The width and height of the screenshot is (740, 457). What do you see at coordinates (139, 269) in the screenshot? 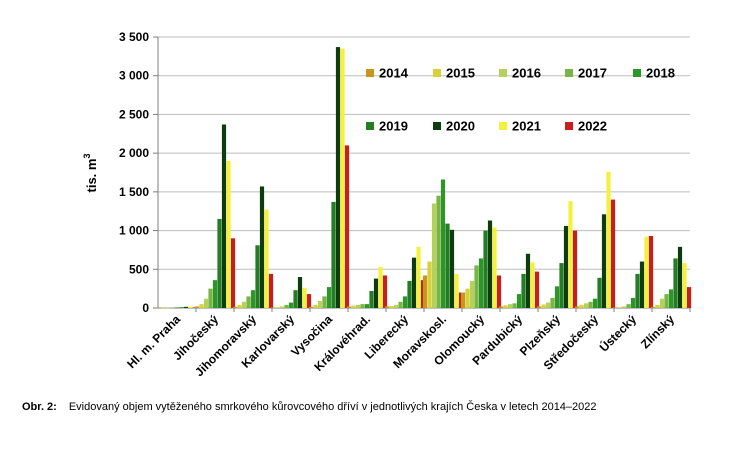
I see `y-tick-label: 500` at bounding box center [139, 269].